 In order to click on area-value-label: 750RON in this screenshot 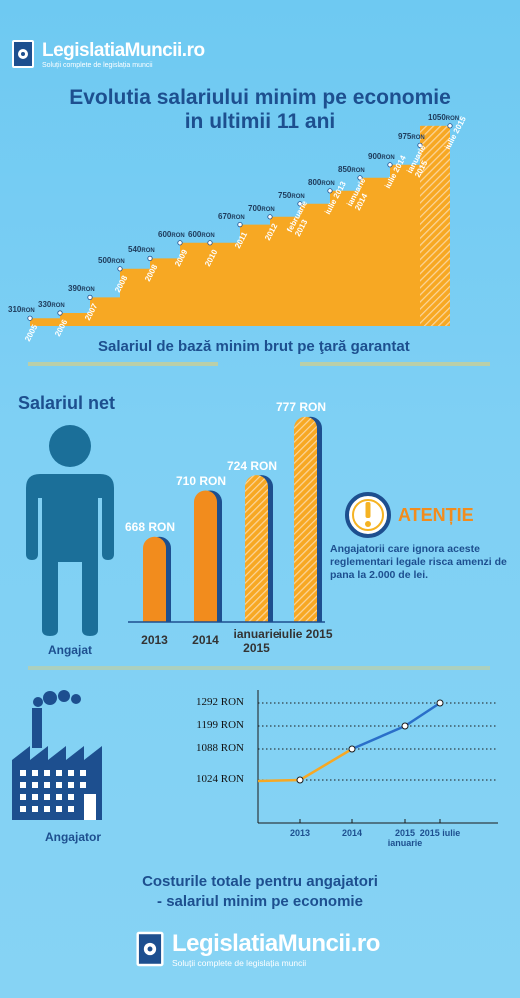, I will do `click(291, 195)`.